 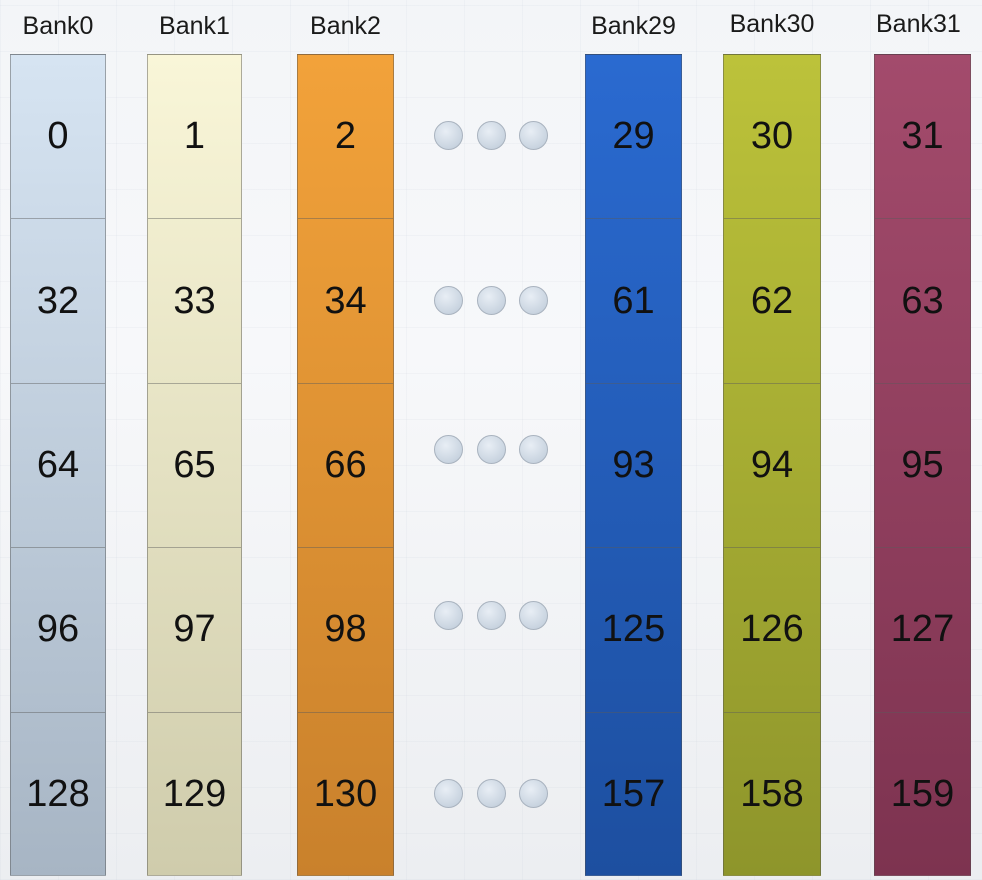 I want to click on bank-cell: 2, so click(x=345, y=137).